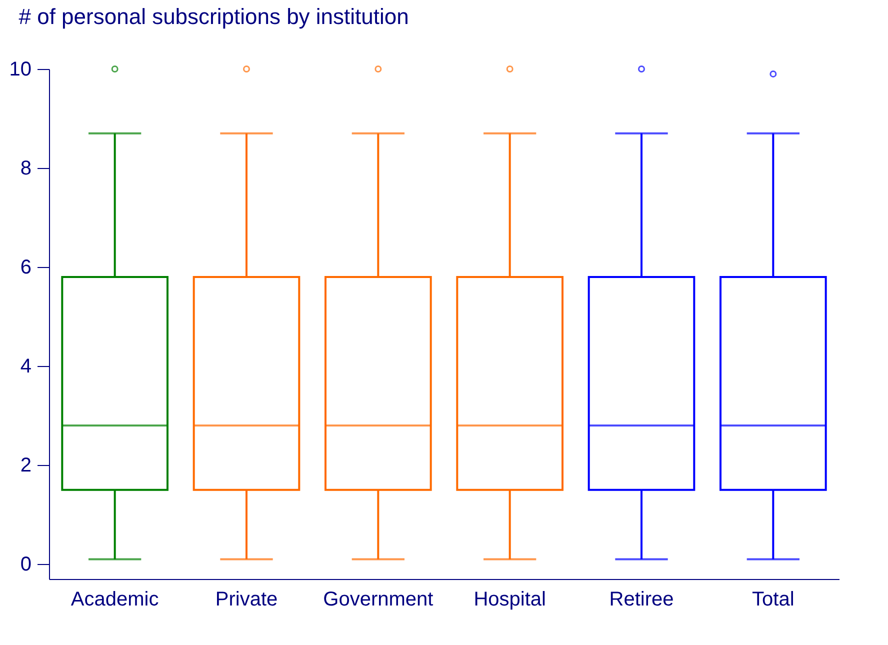 The height and width of the screenshot is (645, 888). I want to click on x-tick-label: Private, so click(246, 599).